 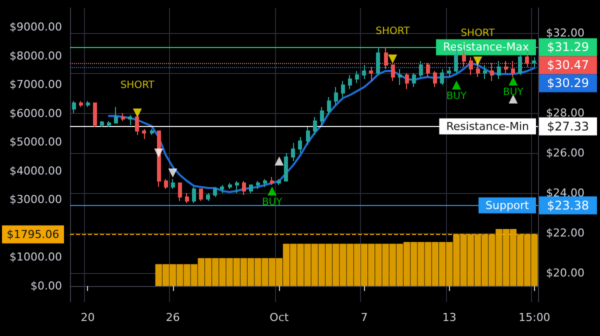 I want to click on x-tick-label: 26, so click(x=173, y=317).